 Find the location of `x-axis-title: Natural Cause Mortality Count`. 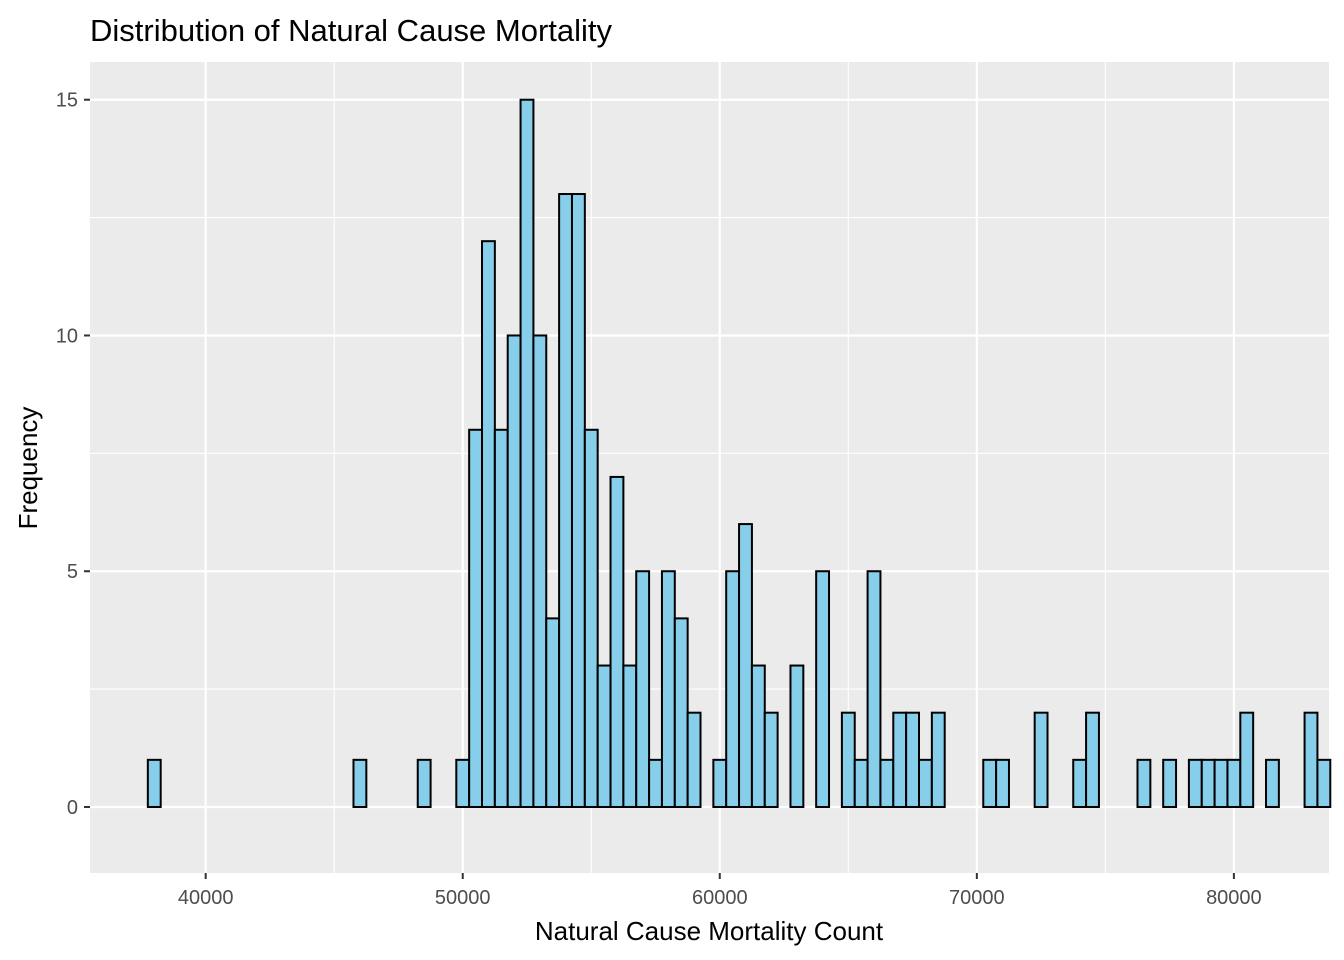

x-axis-title: Natural Cause Mortality Count is located at coordinates (709, 931).